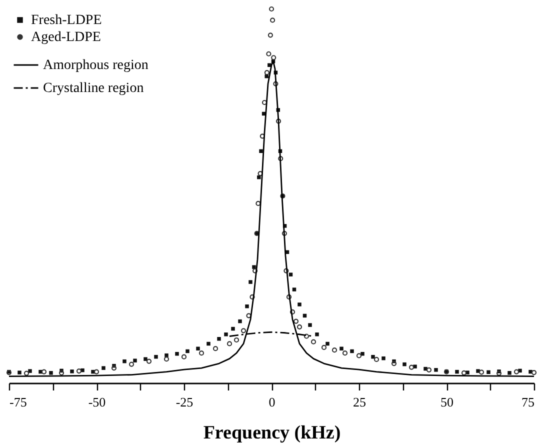 The image size is (547, 446). I want to click on x-tick-label: 75, so click(528, 402).